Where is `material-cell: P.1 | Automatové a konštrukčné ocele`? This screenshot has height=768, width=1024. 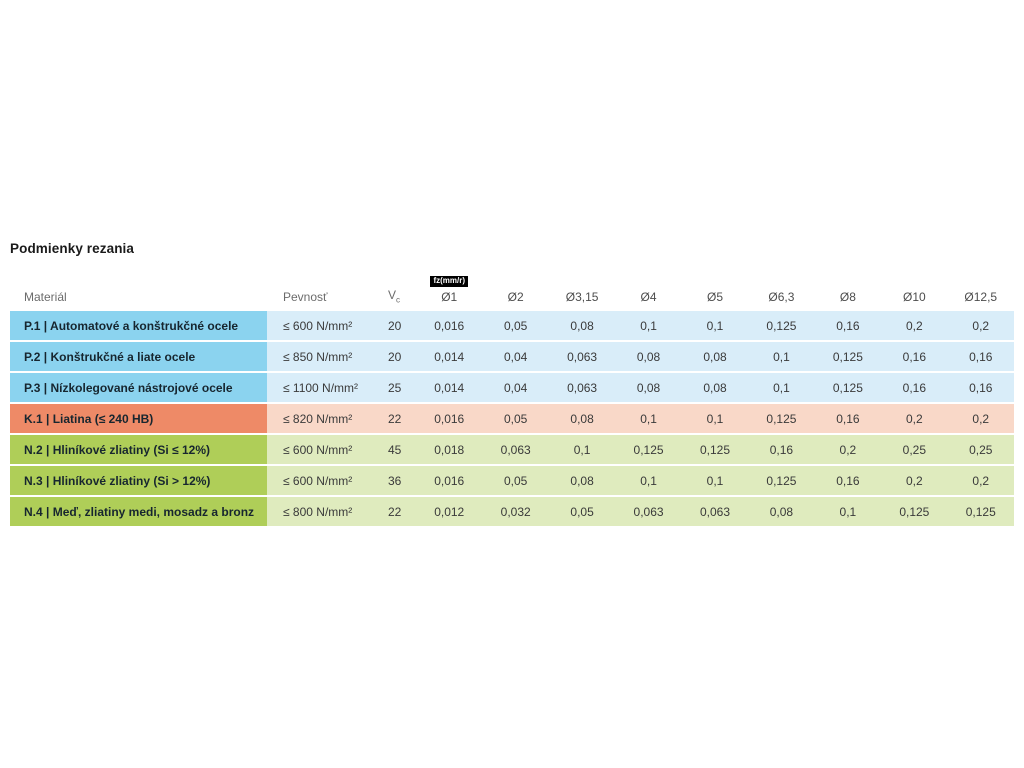 material-cell: P.1 | Automatové a konštrukčné ocele is located at coordinates (138, 325).